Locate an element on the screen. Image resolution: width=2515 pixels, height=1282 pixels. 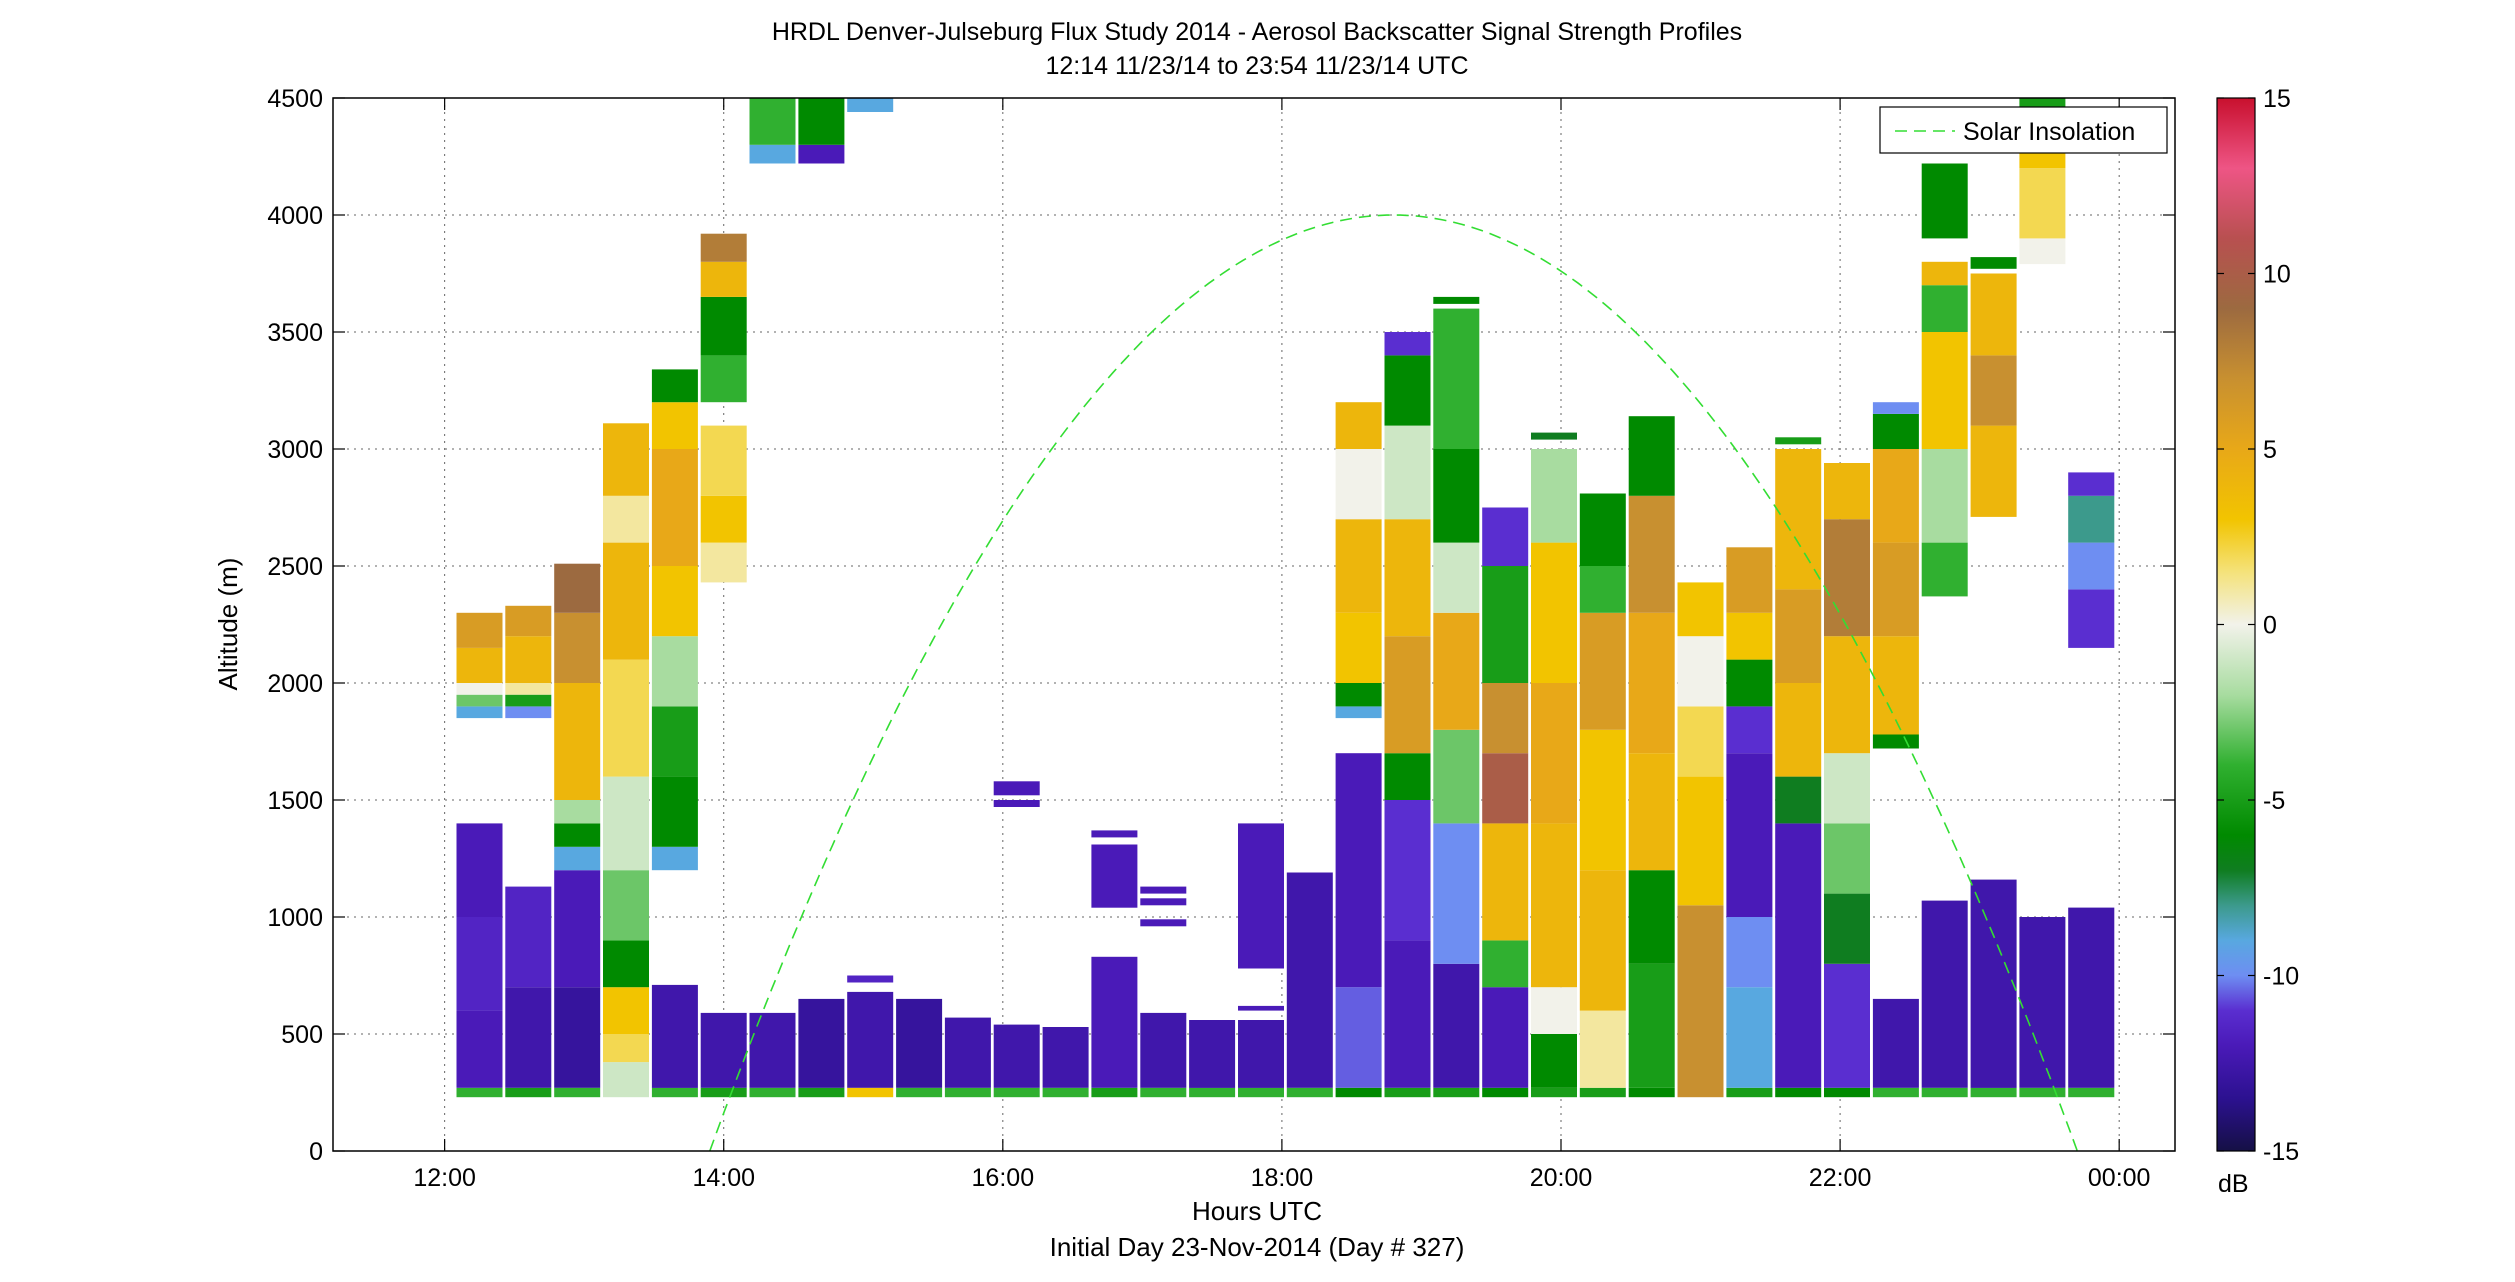
colorbar-tick-label: -15 is located at coordinates (2281, 1152).